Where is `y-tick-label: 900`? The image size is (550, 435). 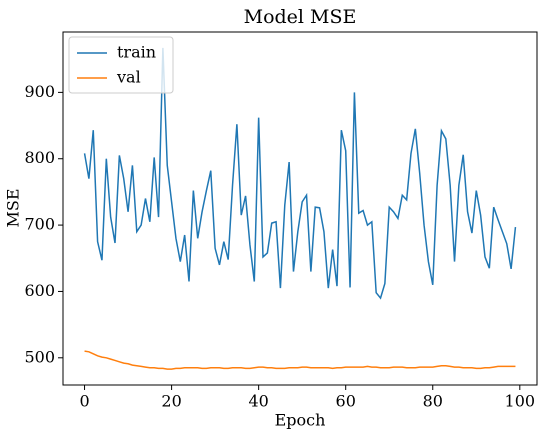
y-tick-label: 900 is located at coordinates (39, 91).